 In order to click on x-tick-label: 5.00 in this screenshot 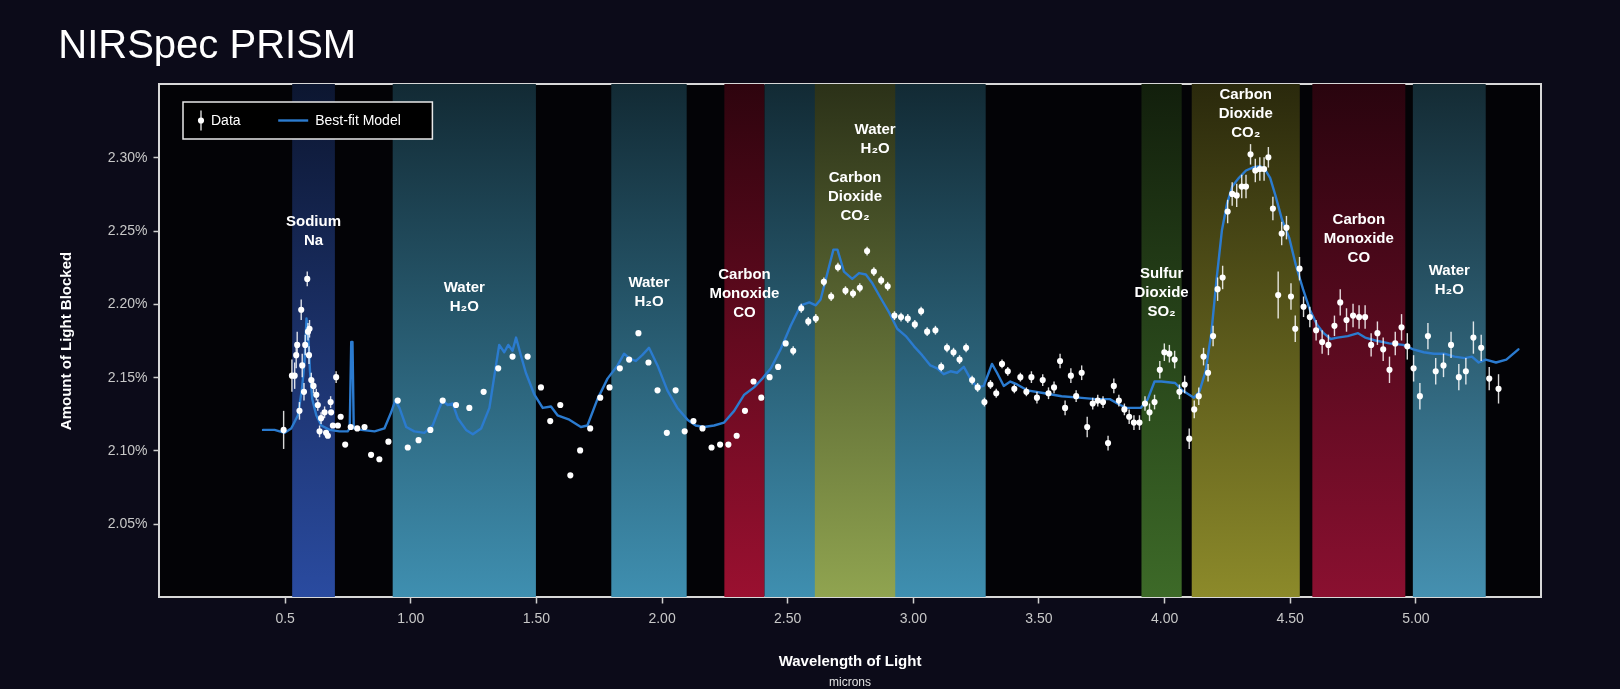, I will do `click(1416, 617)`.